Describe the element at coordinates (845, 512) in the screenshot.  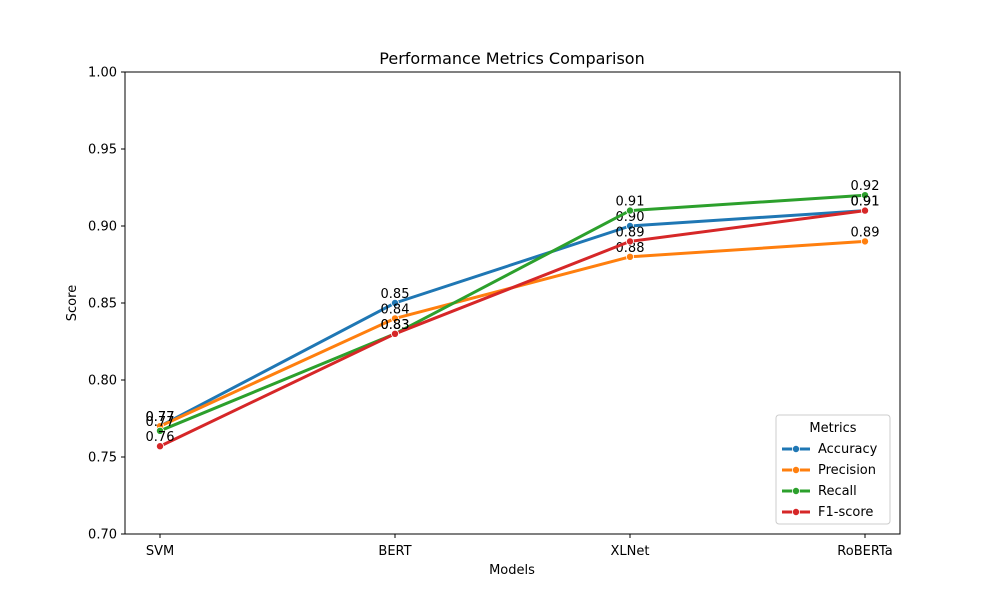
I see `legend-label: F1-score` at that location.